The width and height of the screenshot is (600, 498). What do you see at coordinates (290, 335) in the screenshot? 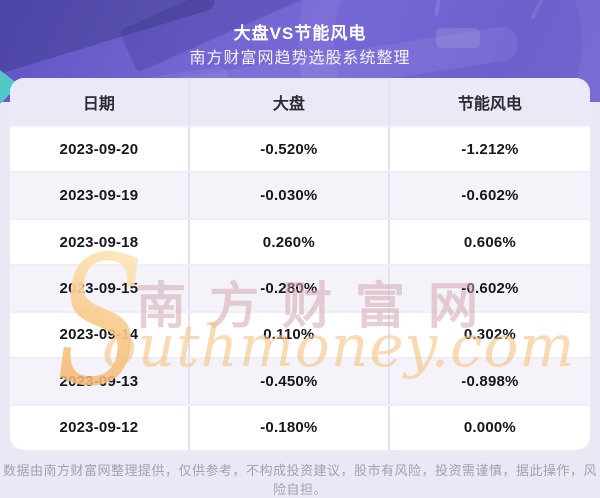
I see `cell-market-change: 0.110%` at bounding box center [290, 335].